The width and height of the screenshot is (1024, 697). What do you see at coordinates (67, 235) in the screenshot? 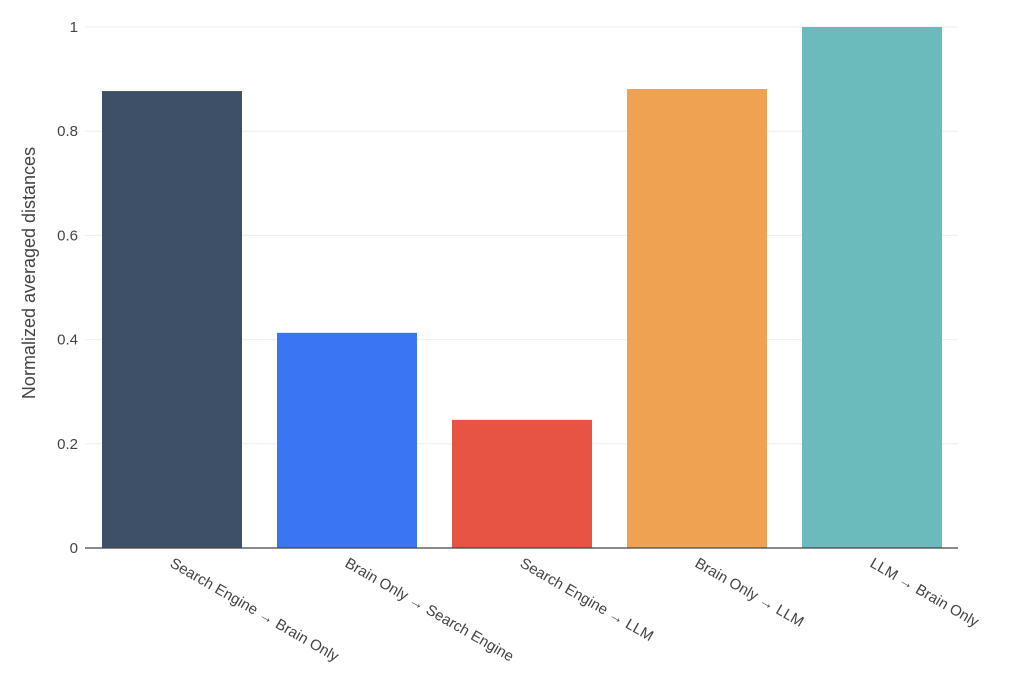
I see `y-tick-label: 0.6` at bounding box center [67, 235].